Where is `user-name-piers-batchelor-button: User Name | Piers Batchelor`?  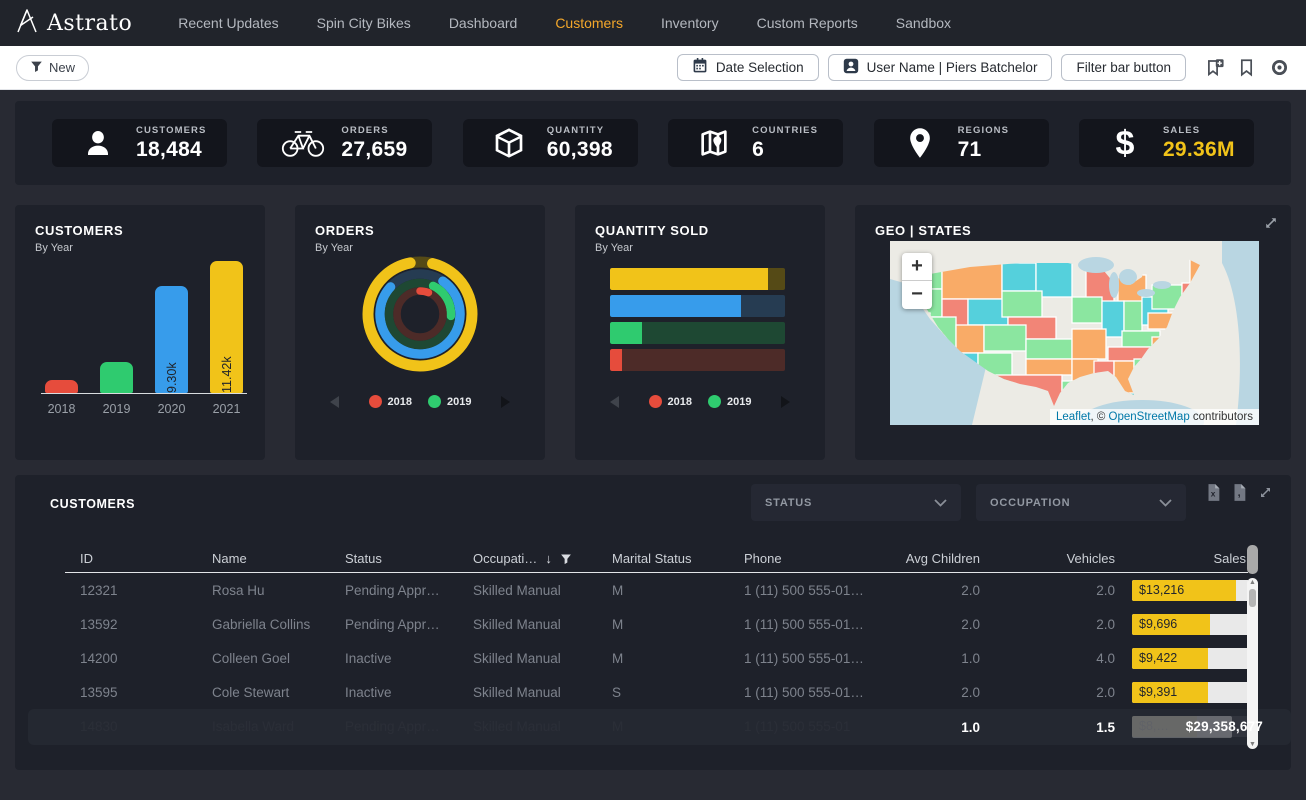 user-name-piers-batchelor-button: User Name | Piers Batchelor is located at coordinates (940, 67).